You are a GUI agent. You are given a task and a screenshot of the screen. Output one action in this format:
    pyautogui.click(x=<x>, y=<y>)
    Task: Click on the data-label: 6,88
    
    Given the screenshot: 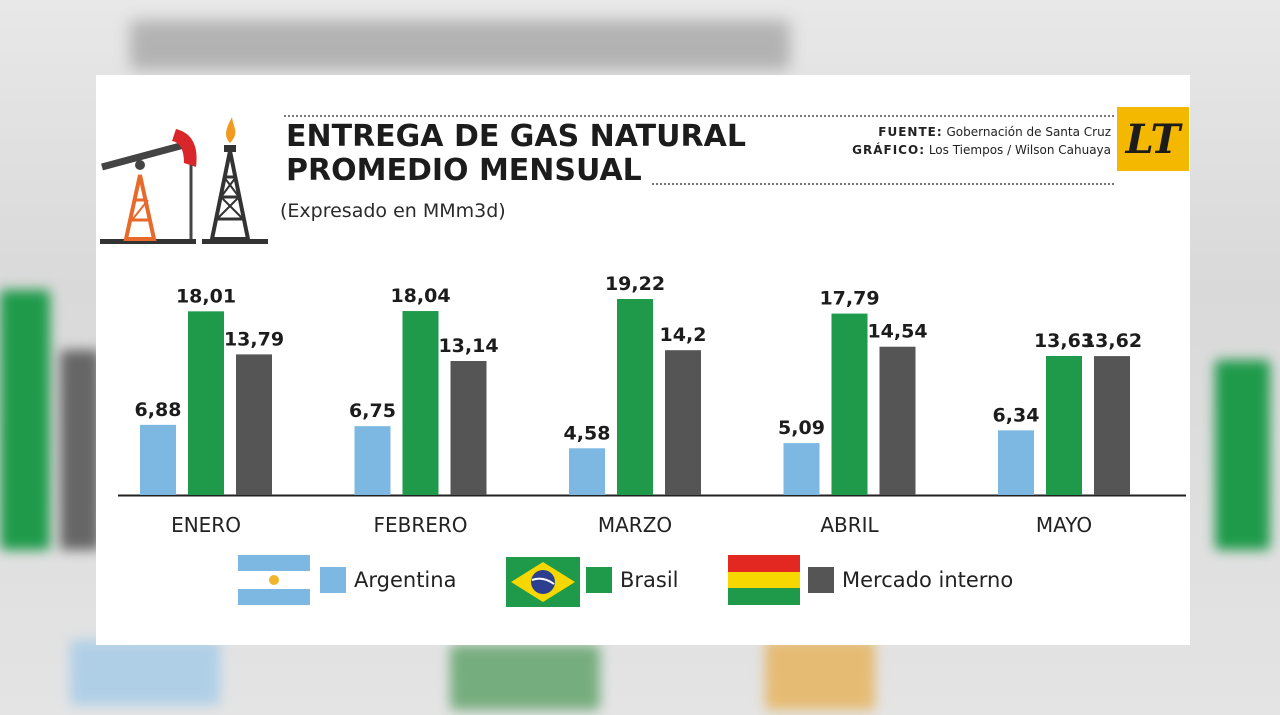 What is the action you would take?
    pyautogui.click(x=158, y=410)
    